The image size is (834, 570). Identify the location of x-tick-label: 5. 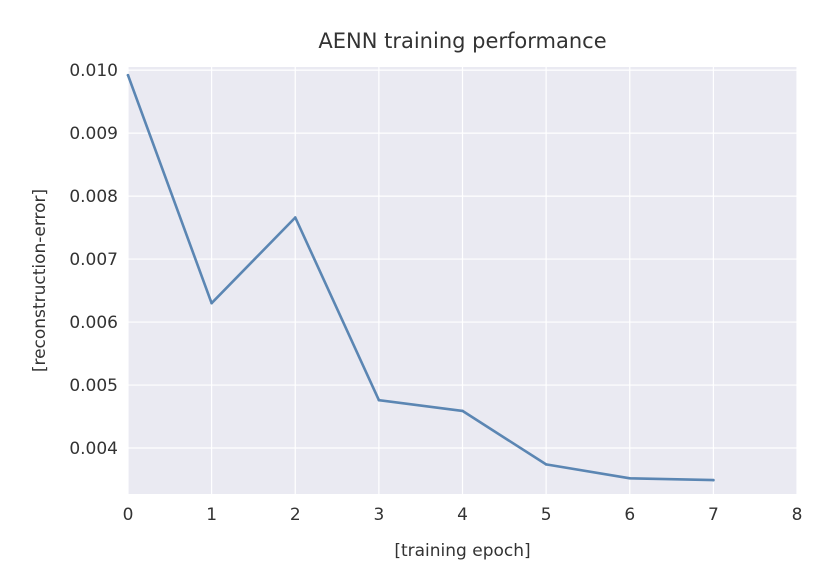
(546, 515).